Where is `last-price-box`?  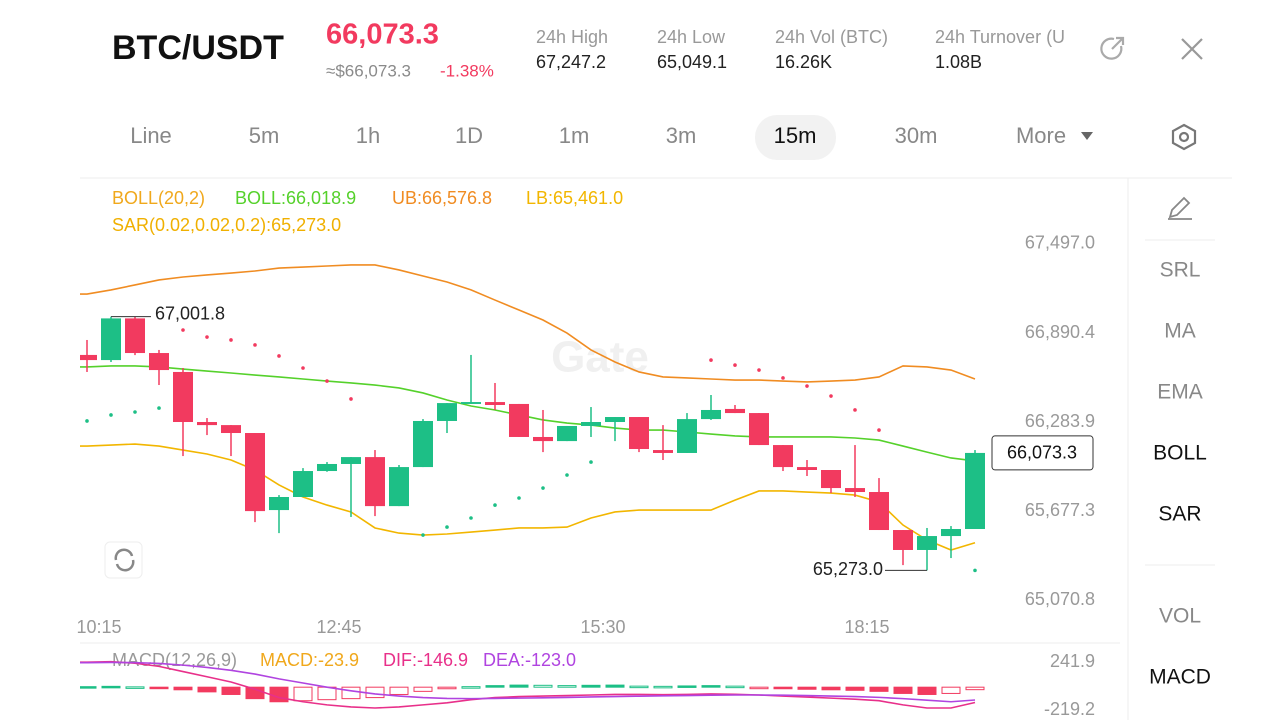
last-price-box is located at coordinates (1042, 453).